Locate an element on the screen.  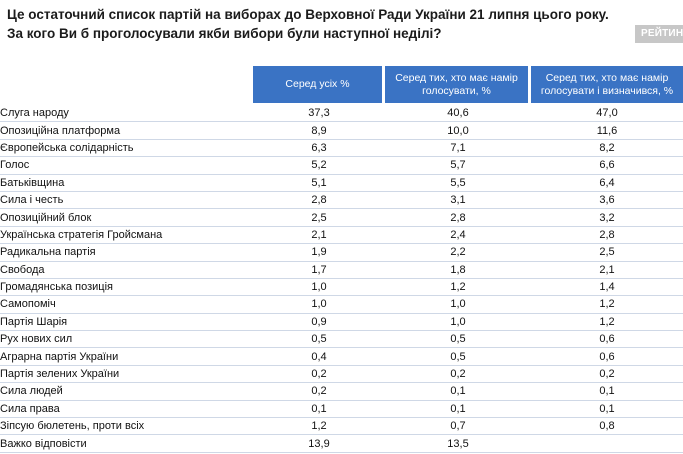
value-intend-cell: 0,2 is located at coordinates (458, 374).